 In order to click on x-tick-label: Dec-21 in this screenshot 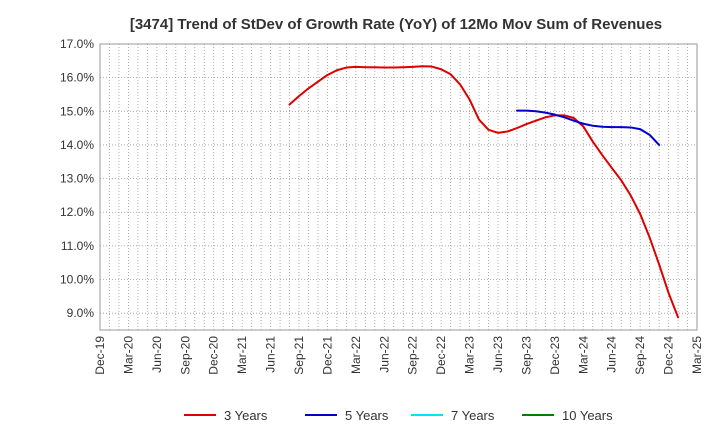, I will do `click(327, 355)`.